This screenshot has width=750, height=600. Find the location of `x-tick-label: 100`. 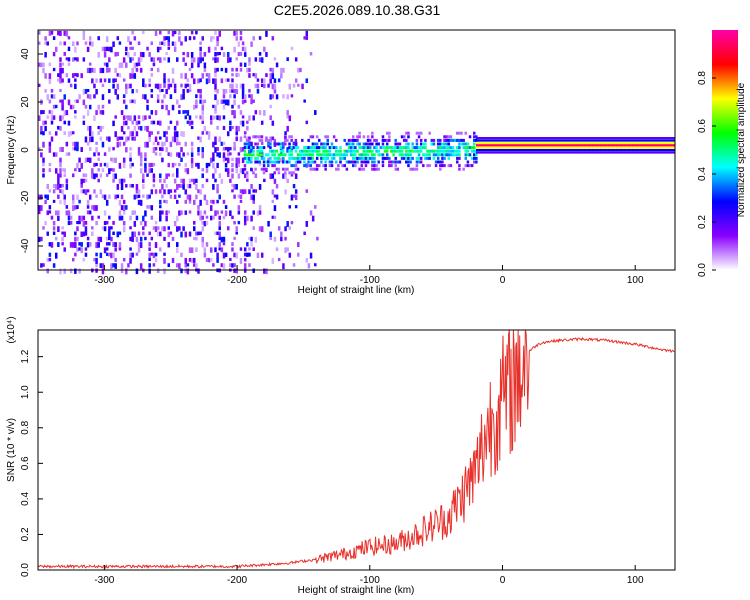

x-tick-label: 100 is located at coordinates (635, 280).